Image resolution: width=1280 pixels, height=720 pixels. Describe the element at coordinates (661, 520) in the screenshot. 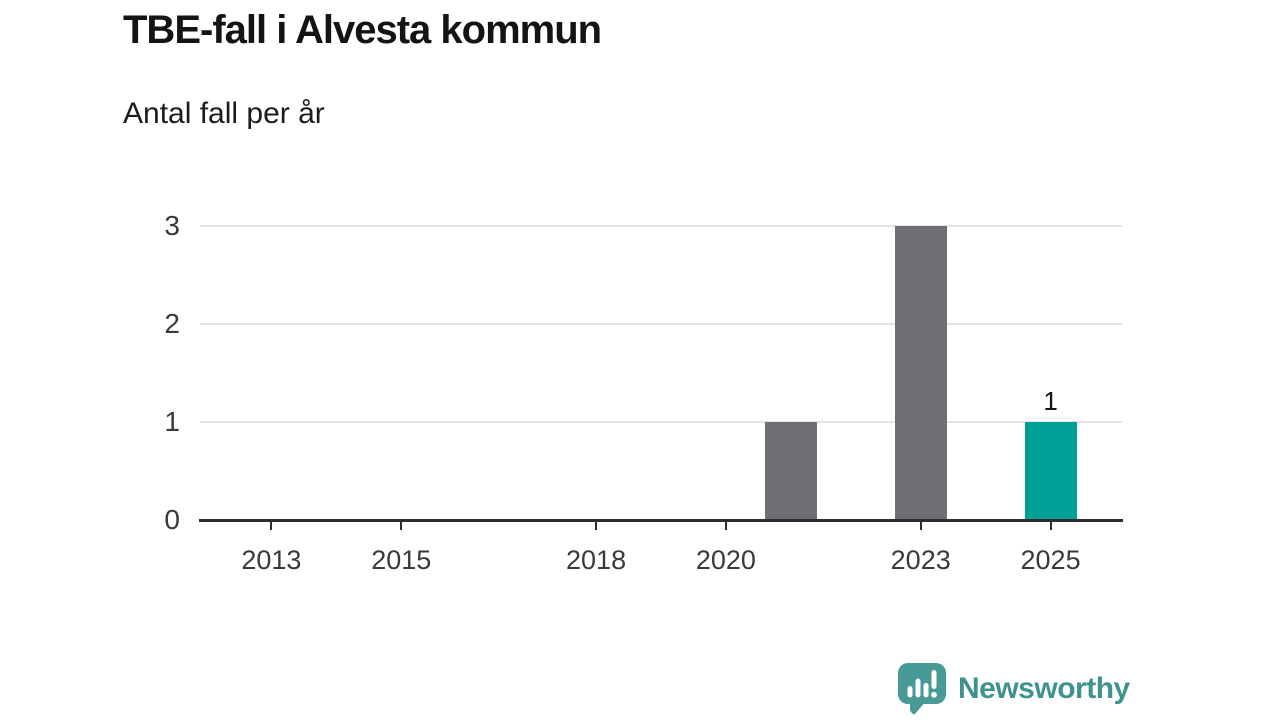

I see `x-axis-line` at that location.